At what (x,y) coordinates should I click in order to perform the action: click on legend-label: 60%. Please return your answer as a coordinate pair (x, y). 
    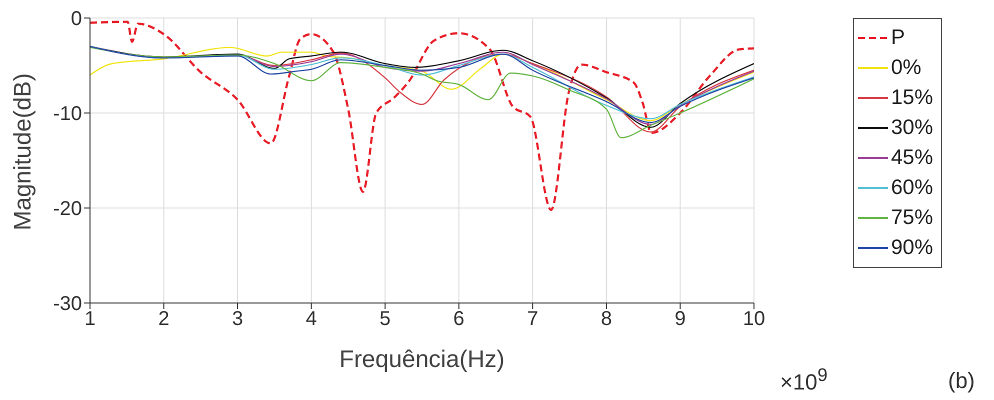
    Looking at the image, I should click on (911, 188).